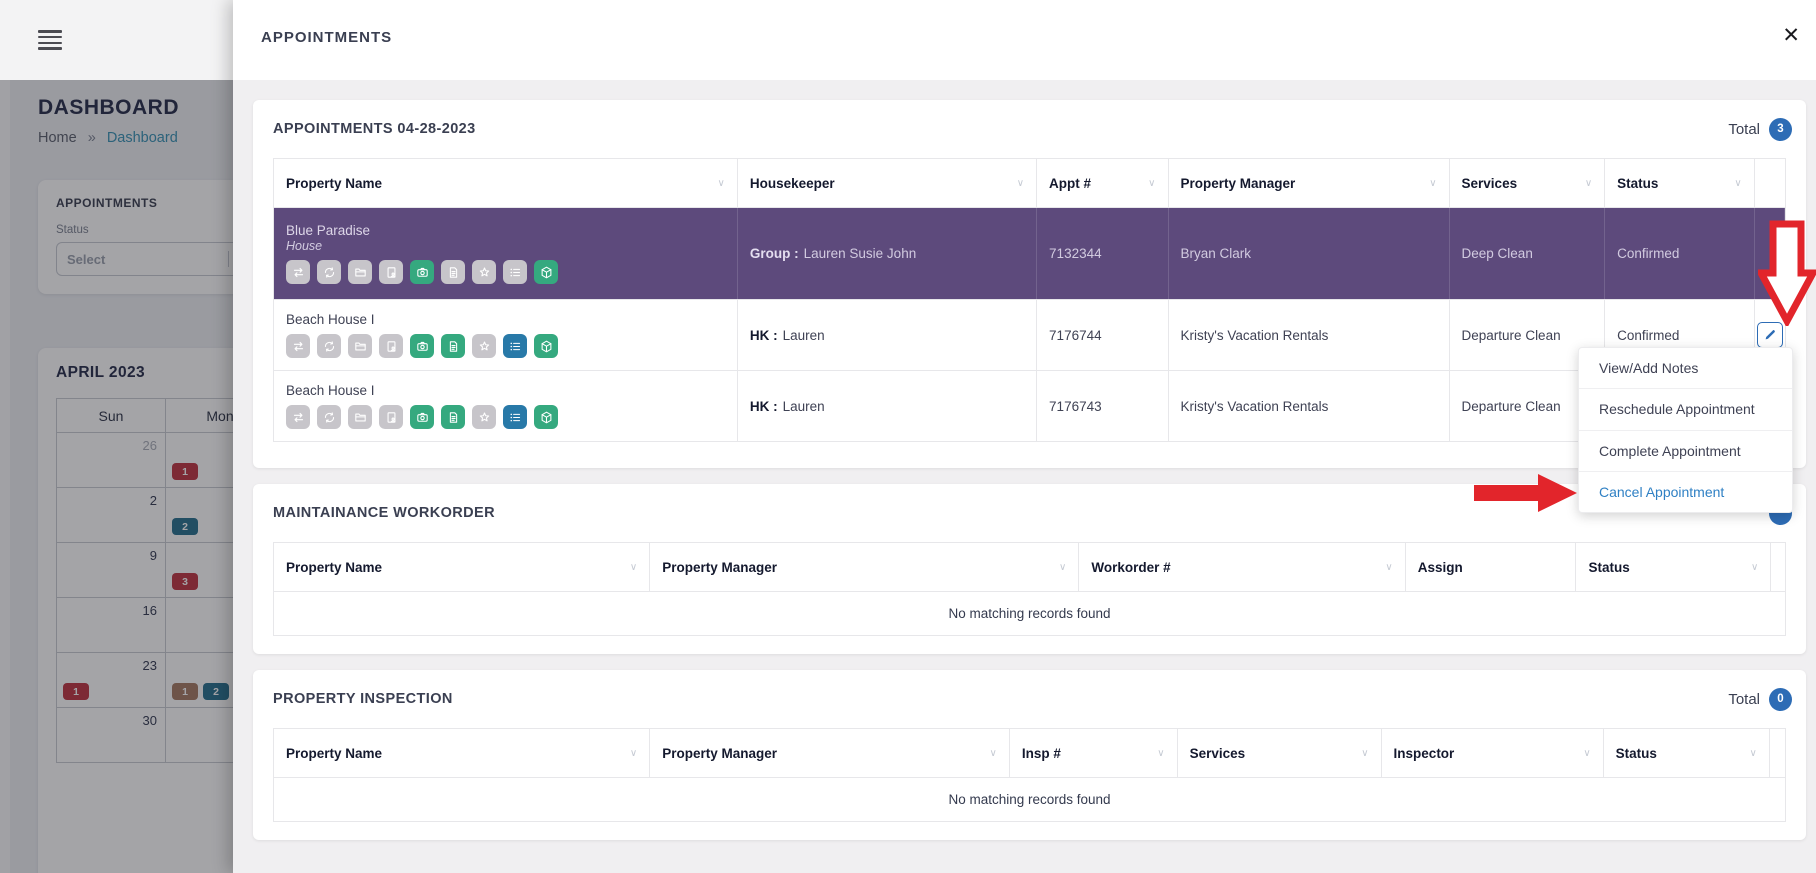 This screenshot has height=873, width=1816. What do you see at coordinates (1685, 410) in the screenshot?
I see `menu-item-reschedule-appointment: Reschedule Appointment` at bounding box center [1685, 410].